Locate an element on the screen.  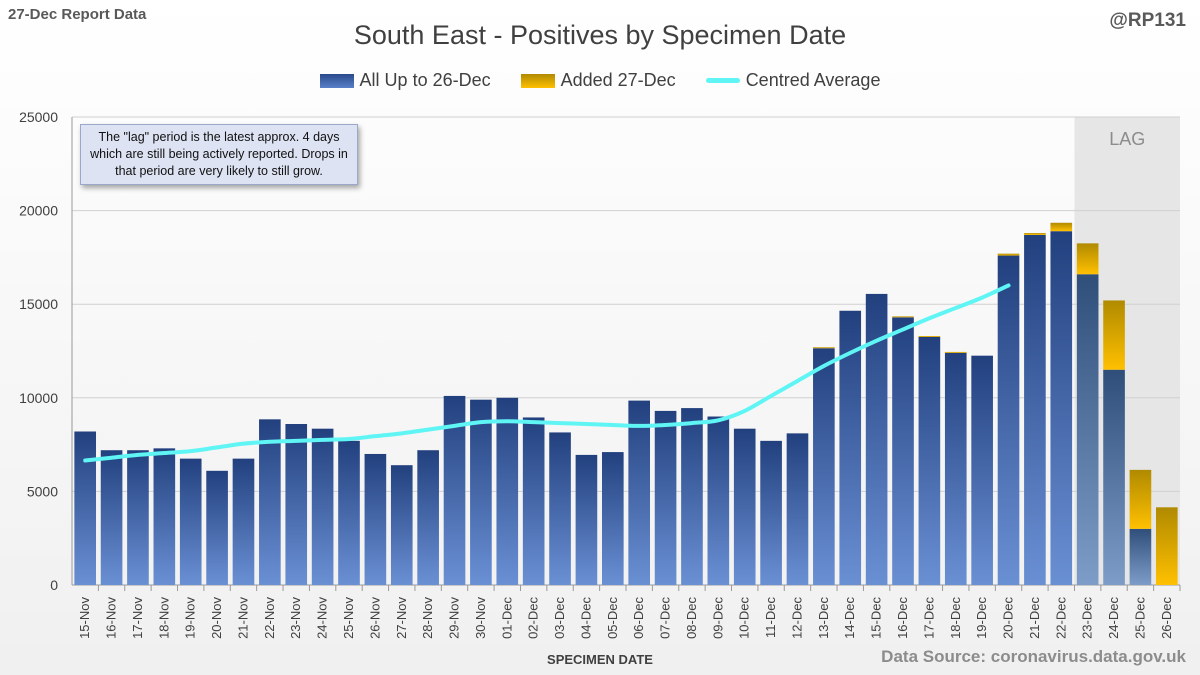
x-tick-label: 19-Dec is located at coordinates (981, 618).